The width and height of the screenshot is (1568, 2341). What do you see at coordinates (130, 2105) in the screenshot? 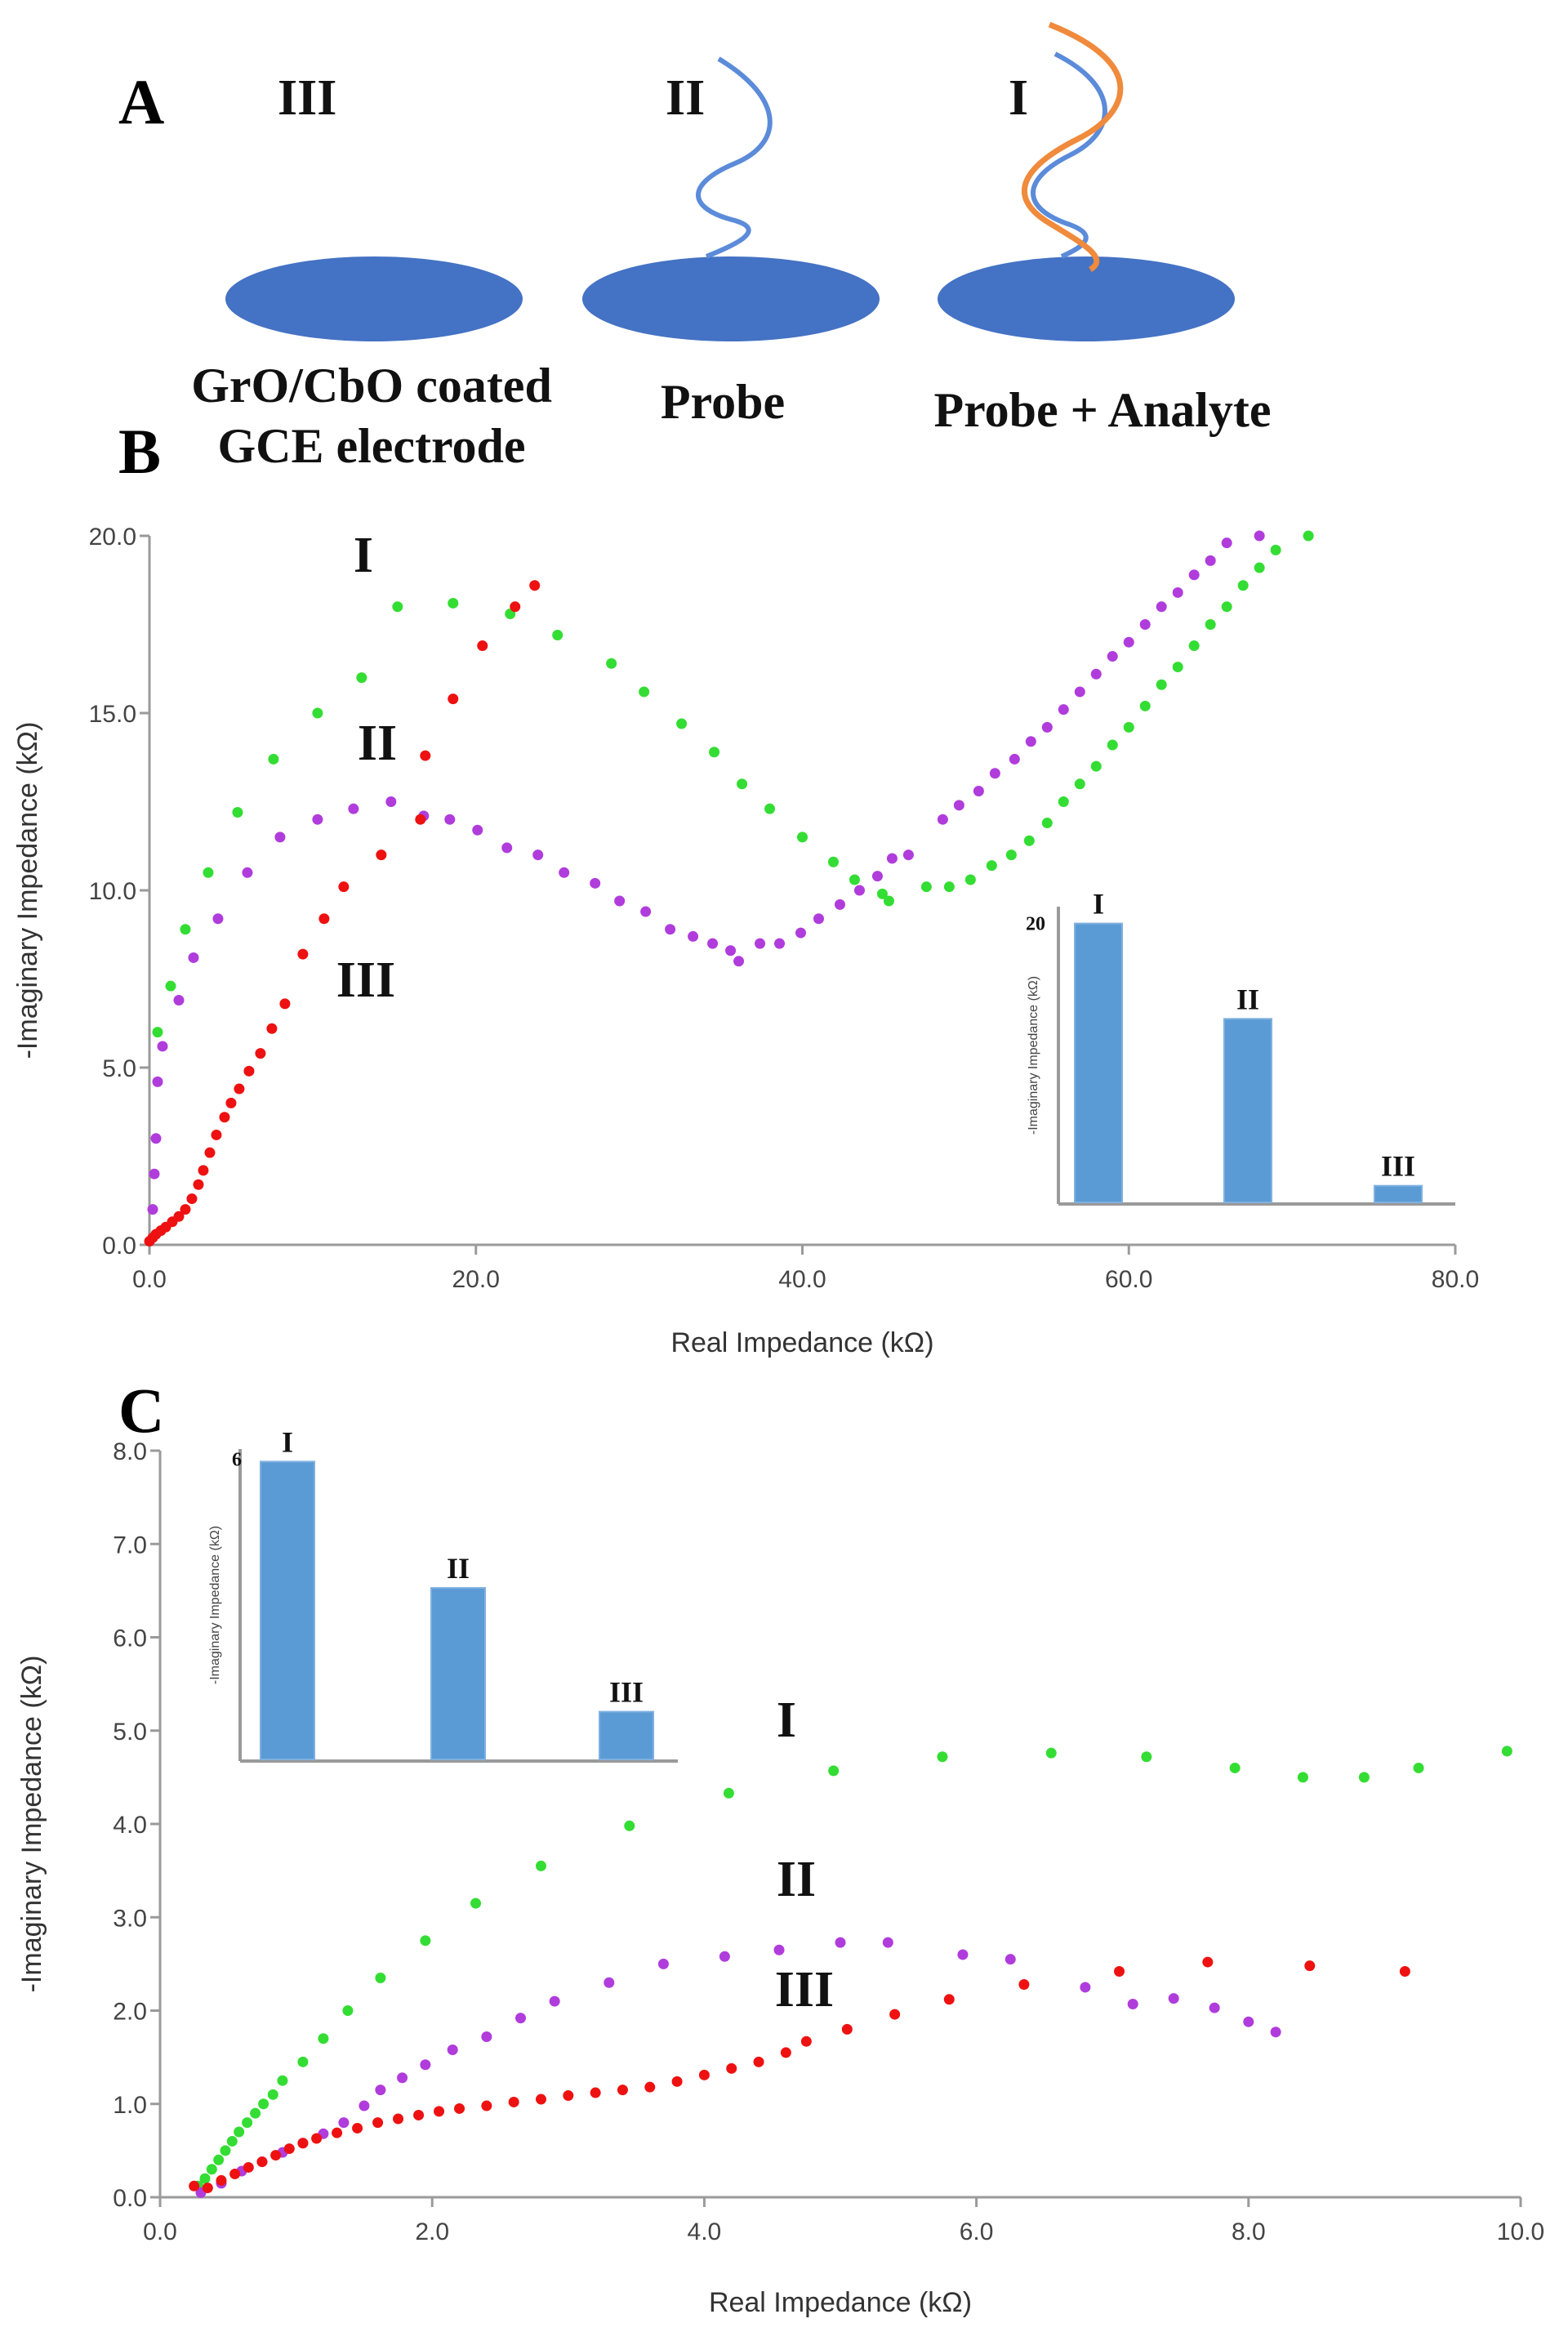
I see `y-tick-label: 1.0` at bounding box center [130, 2105].